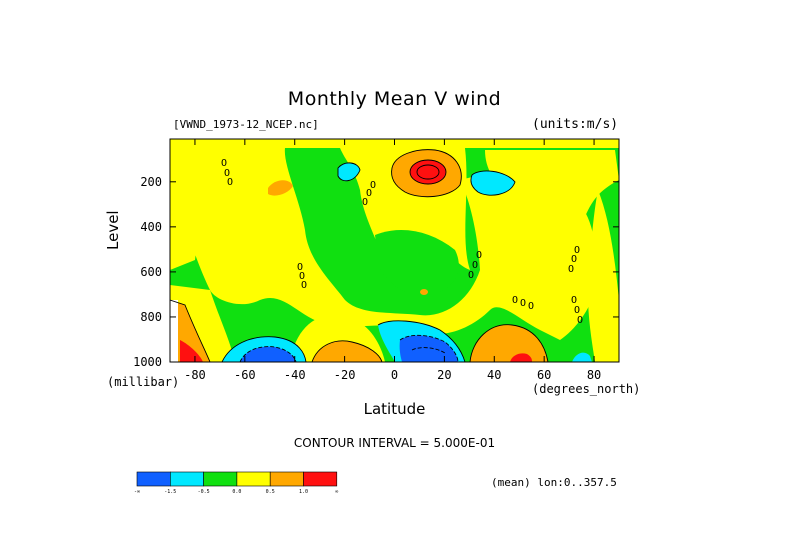 Image resolution: width=789 pixels, height=558 pixels. I want to click on colorbar-label: -∞, so click(137, 492).